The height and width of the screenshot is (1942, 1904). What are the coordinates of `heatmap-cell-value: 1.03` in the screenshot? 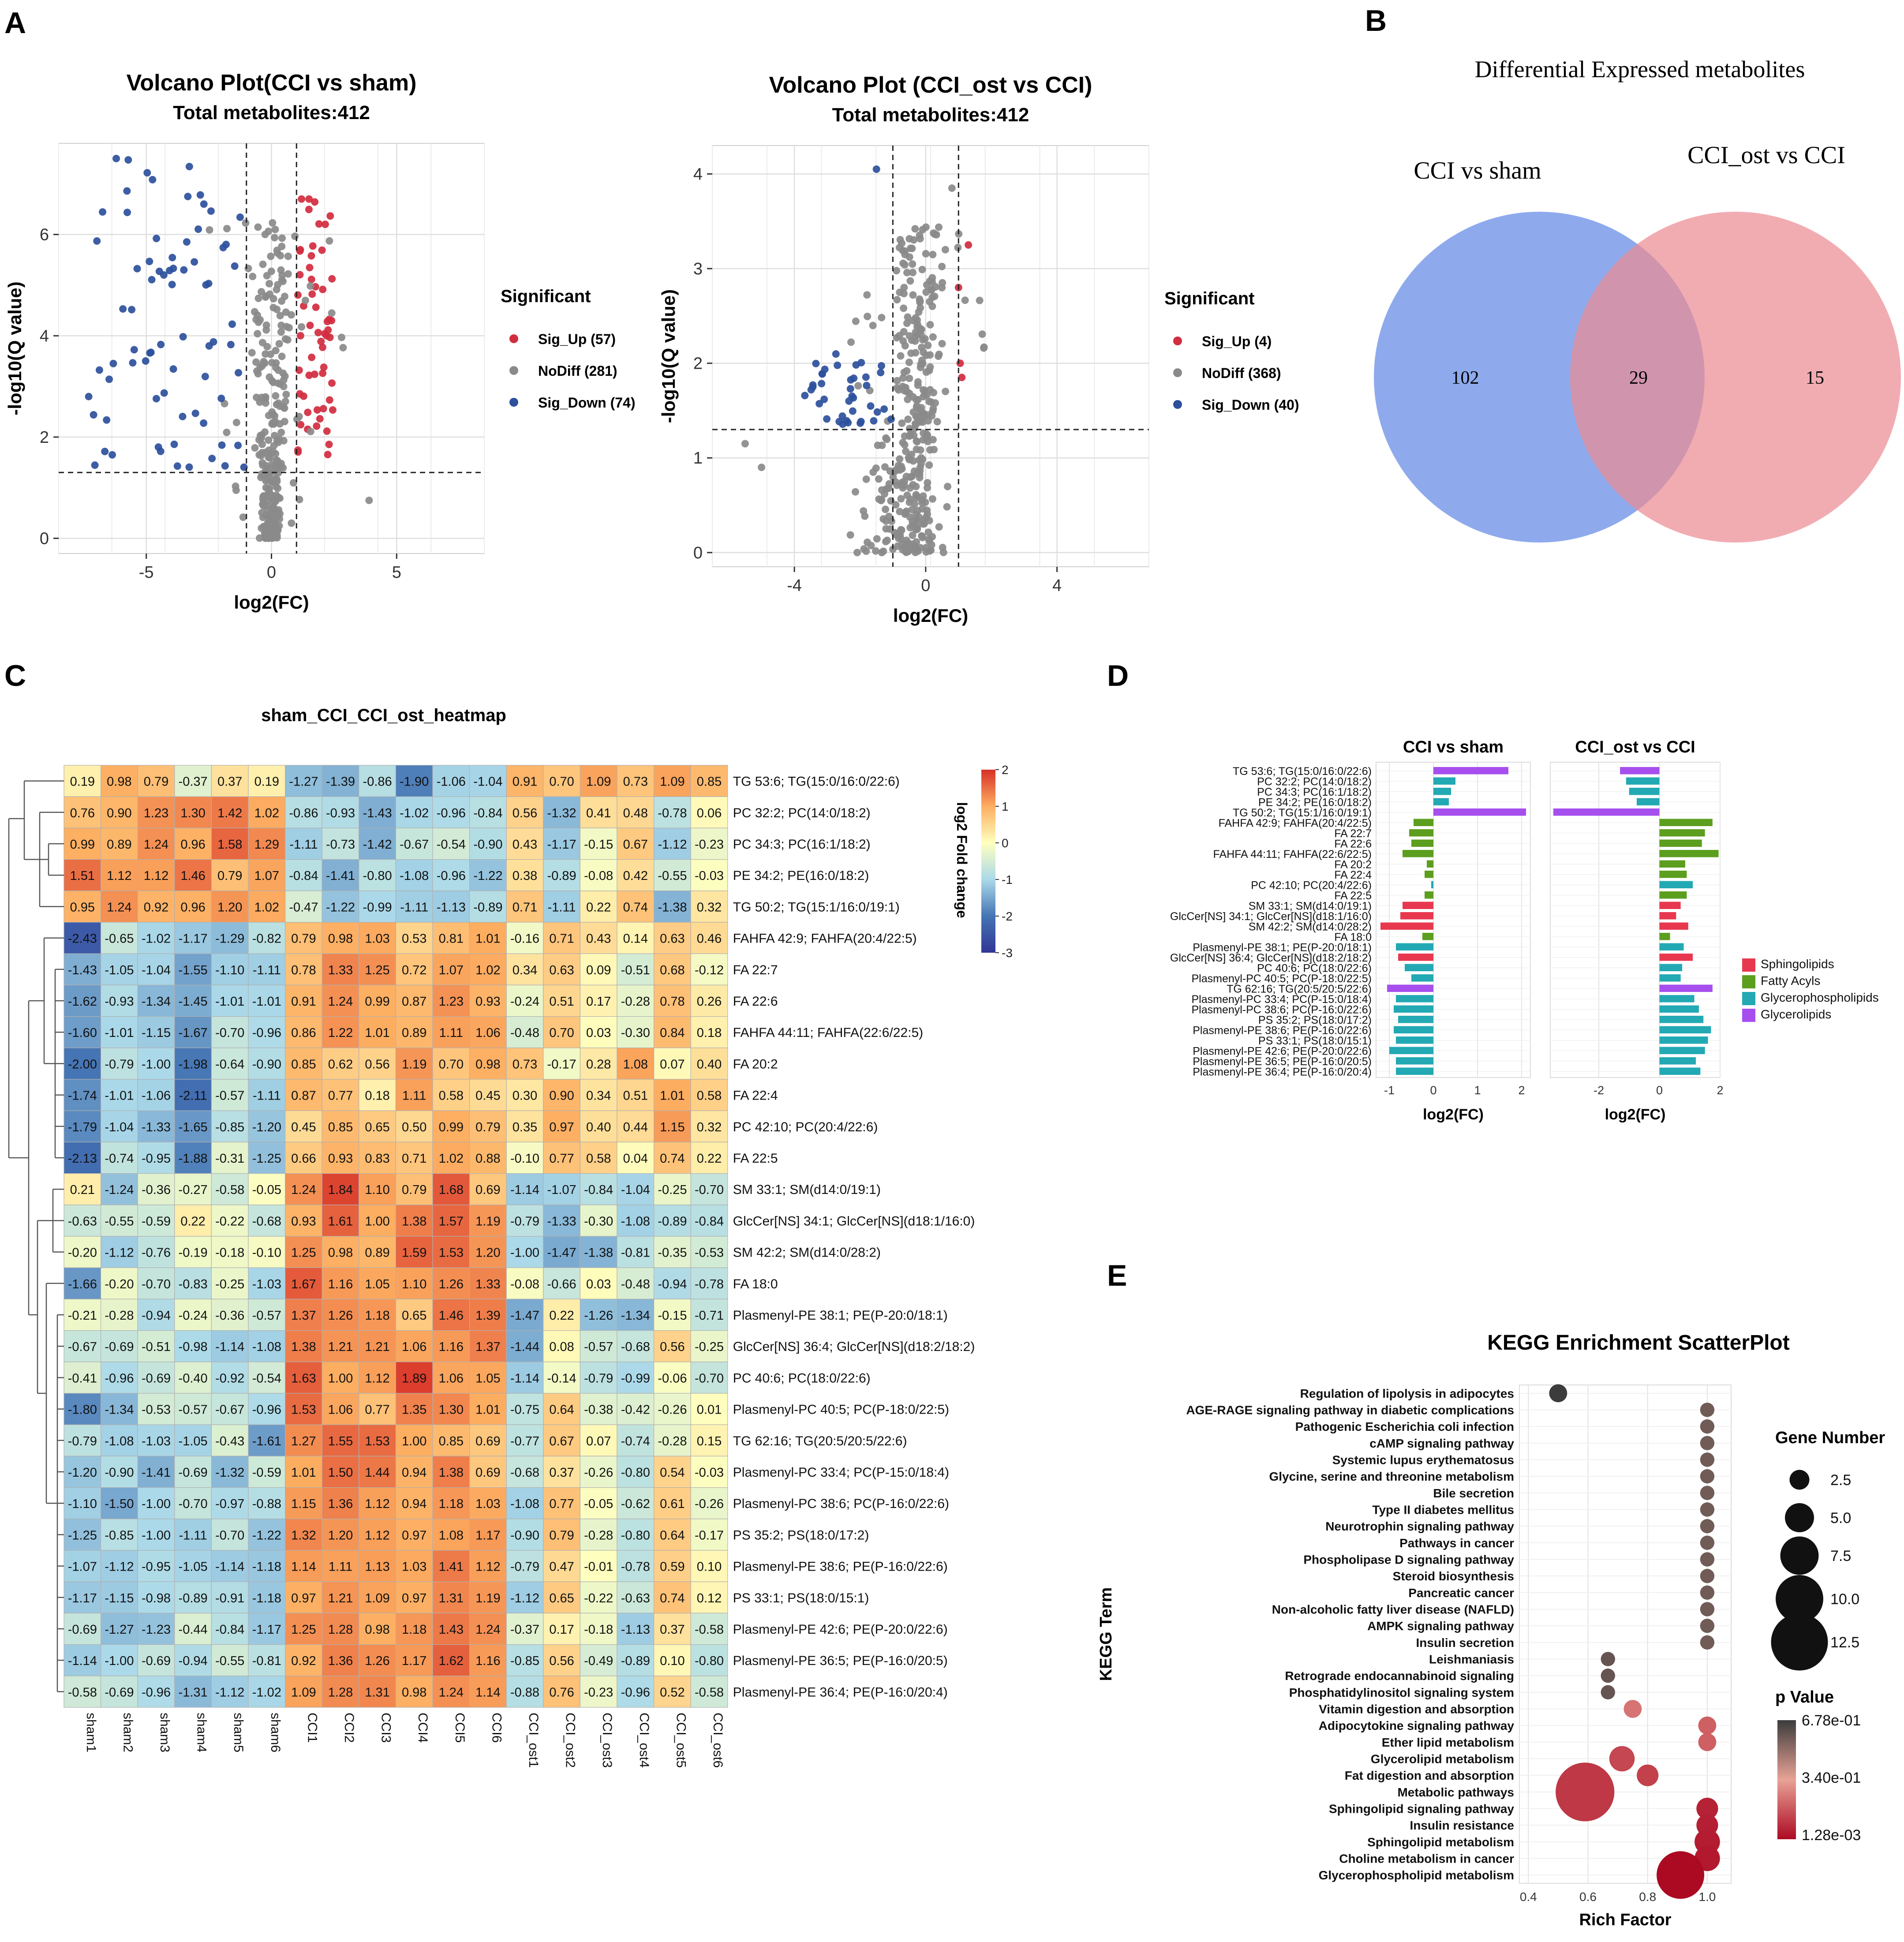 It's located at (487, 1504).